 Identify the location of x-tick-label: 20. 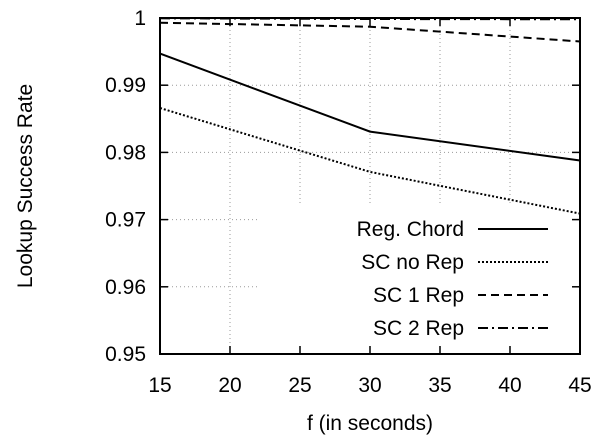
(229, 385).